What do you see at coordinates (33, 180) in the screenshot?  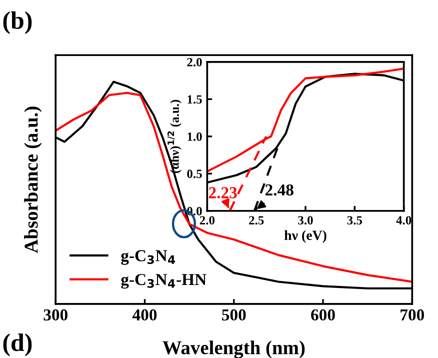 I see `y-axis-title: Absorbance (a.u.)` at bounding box center [33, 180].